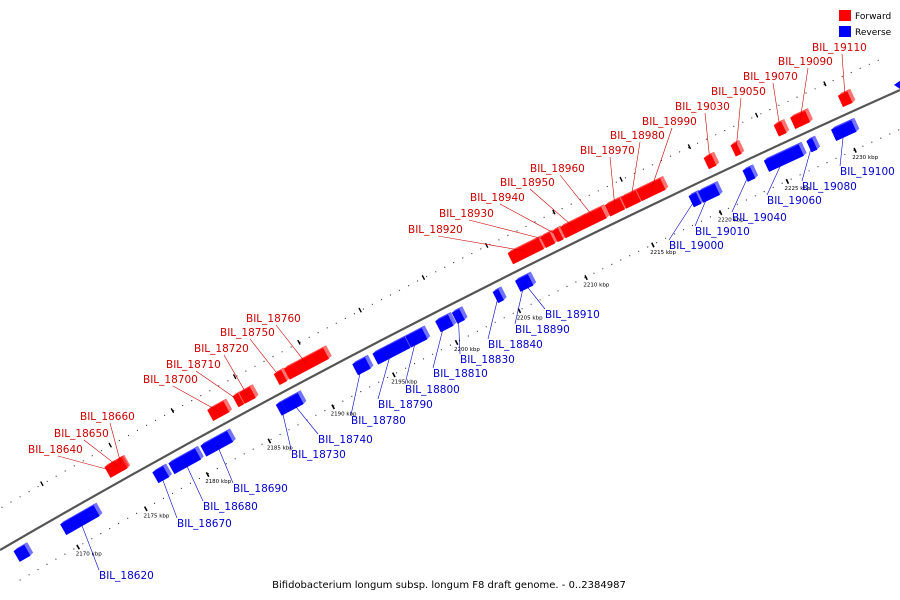 The height and width of the screenshot is (600, 900). What do you see at coordinates (515, 345) in the screenshot?
I see `gene-label: BIL_18840` at bounding box center [515, 345].